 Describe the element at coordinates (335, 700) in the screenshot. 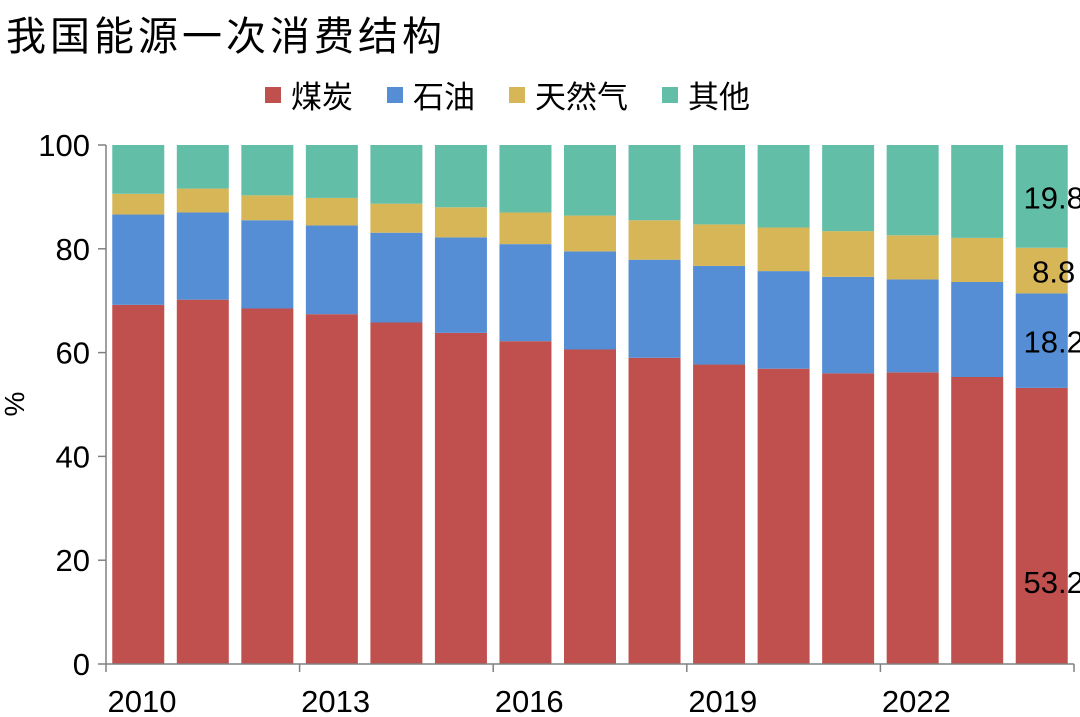

I see `x-tick-label-2013: 2013` at that location.